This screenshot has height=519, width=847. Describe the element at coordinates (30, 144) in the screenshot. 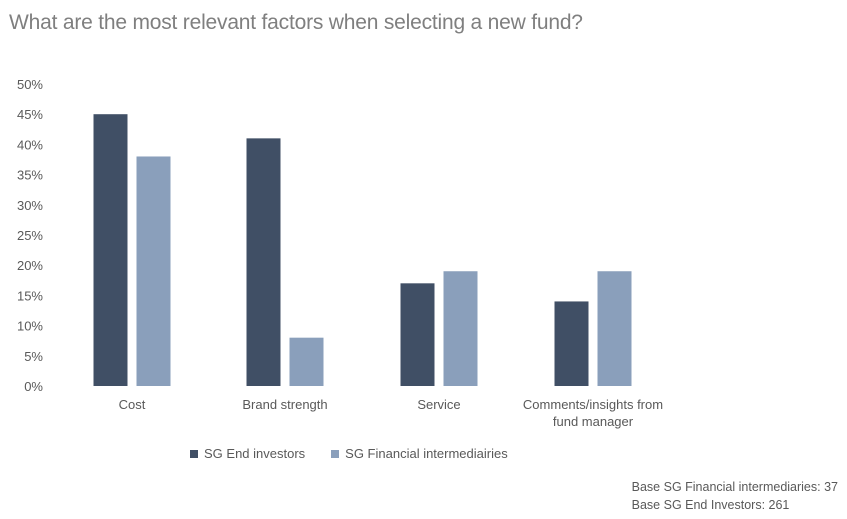

I see `y-tick-label: 40%` at that location.